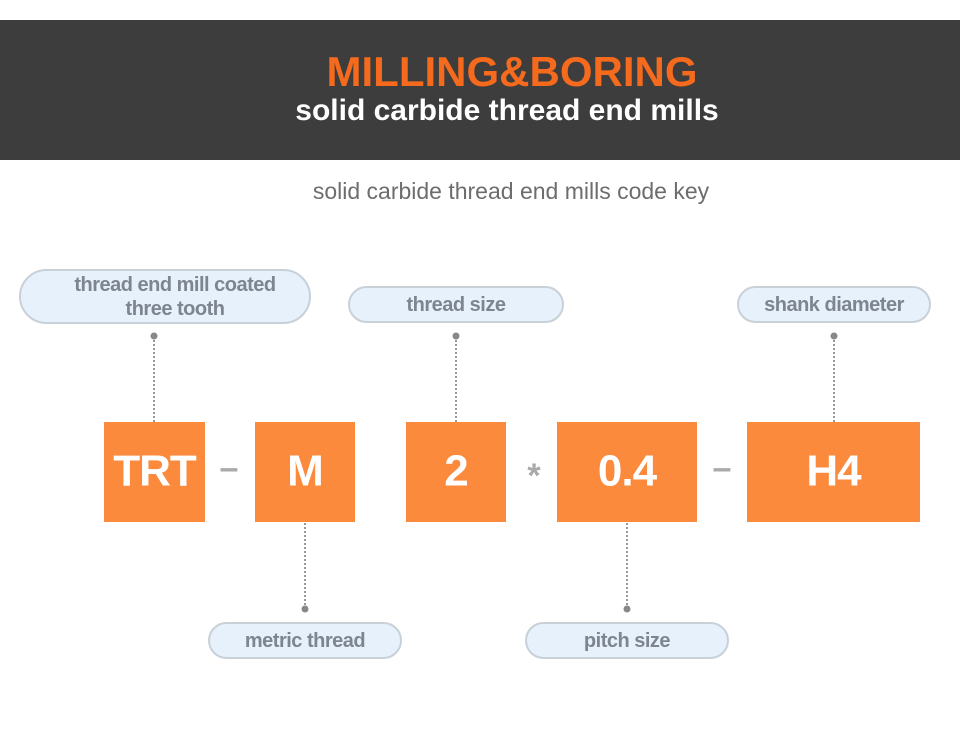  I want to click on label-text: thread size, so click(456, 305).